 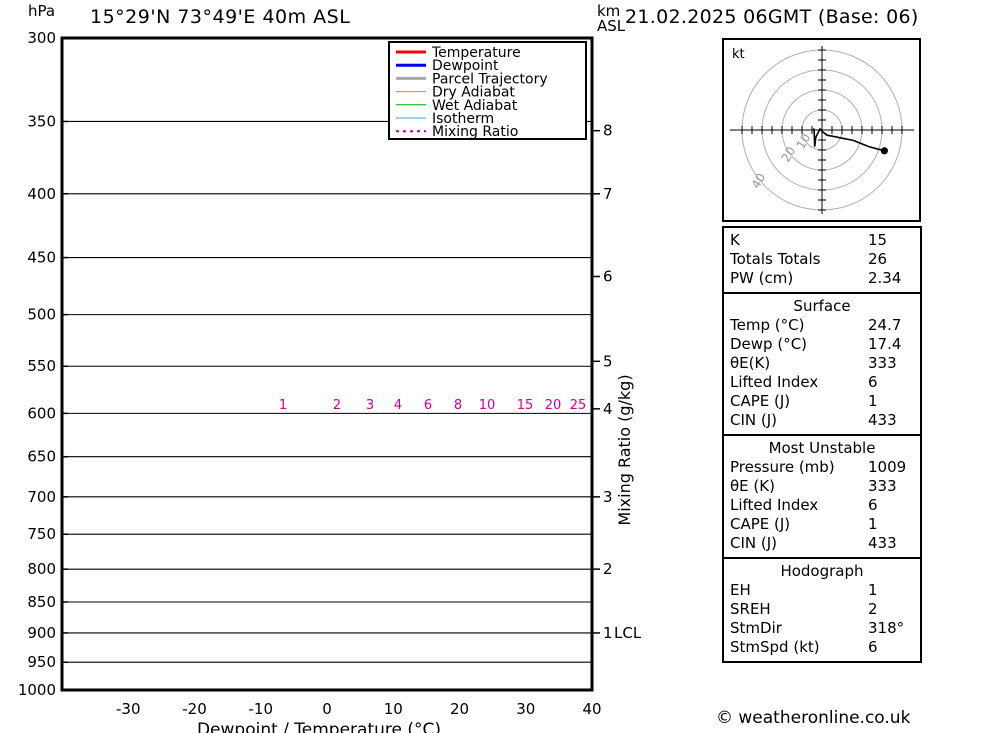 I want to click on legend-label: Dewpoint, so click(x=465, y=66).